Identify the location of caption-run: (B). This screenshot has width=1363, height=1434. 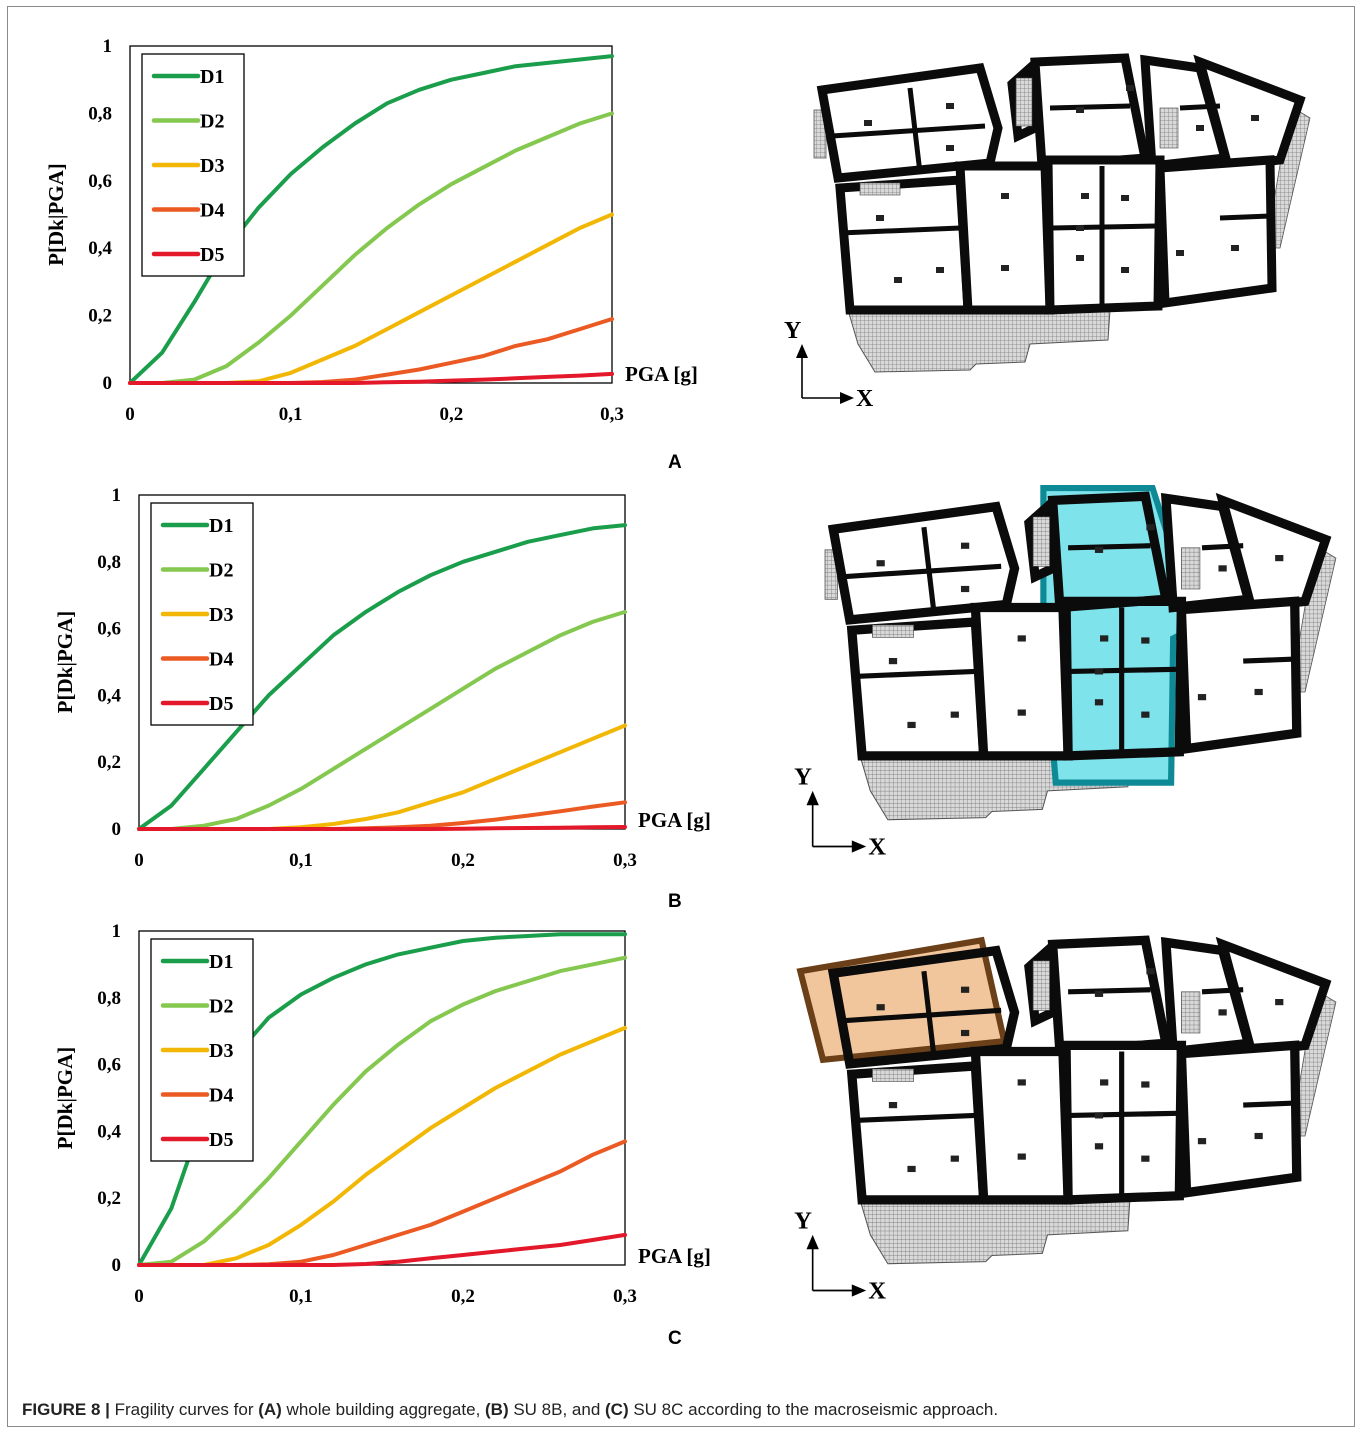
(497, 1409).